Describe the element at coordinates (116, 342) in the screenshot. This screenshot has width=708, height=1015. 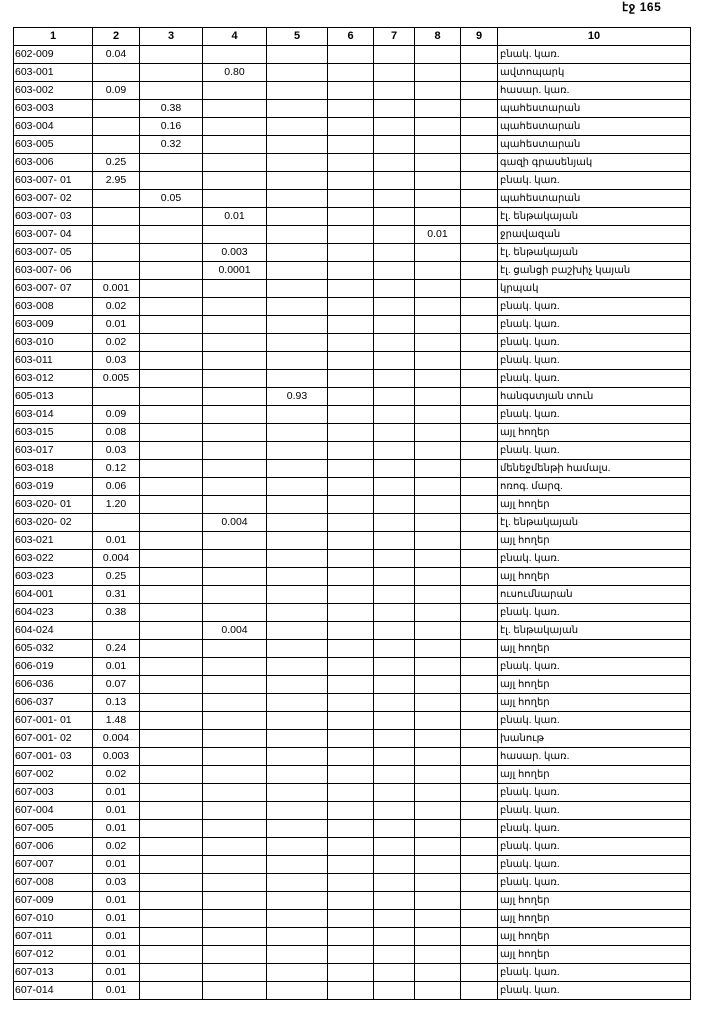
I see `area-cell-col2: 0.02` at that location.